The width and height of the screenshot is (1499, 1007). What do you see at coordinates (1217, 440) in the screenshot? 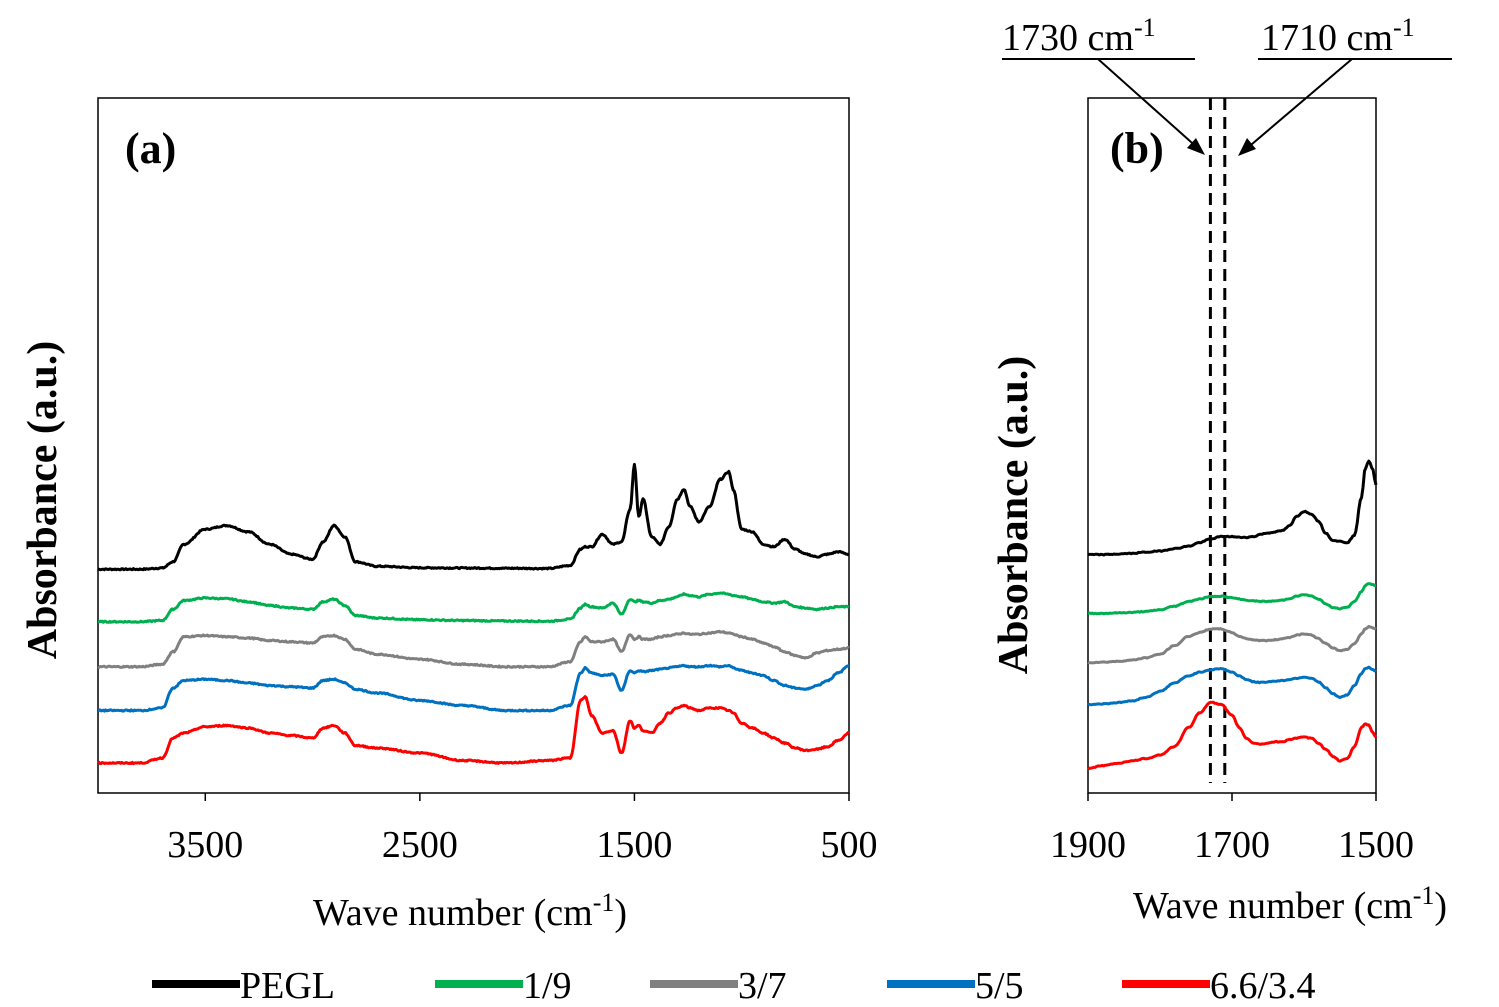
I see `panel-b-reference-lines` at bounding box center [1217, 440].